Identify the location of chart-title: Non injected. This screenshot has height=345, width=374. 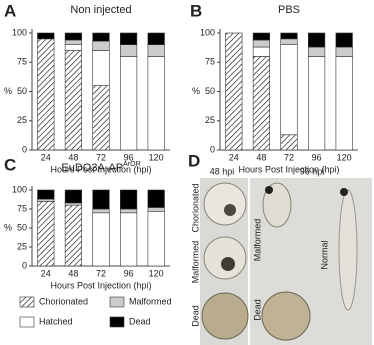
(100, 10).